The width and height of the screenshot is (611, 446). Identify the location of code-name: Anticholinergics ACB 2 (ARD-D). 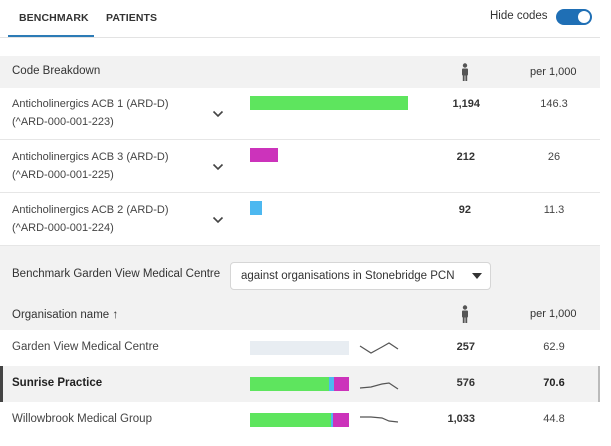
(90, 210).